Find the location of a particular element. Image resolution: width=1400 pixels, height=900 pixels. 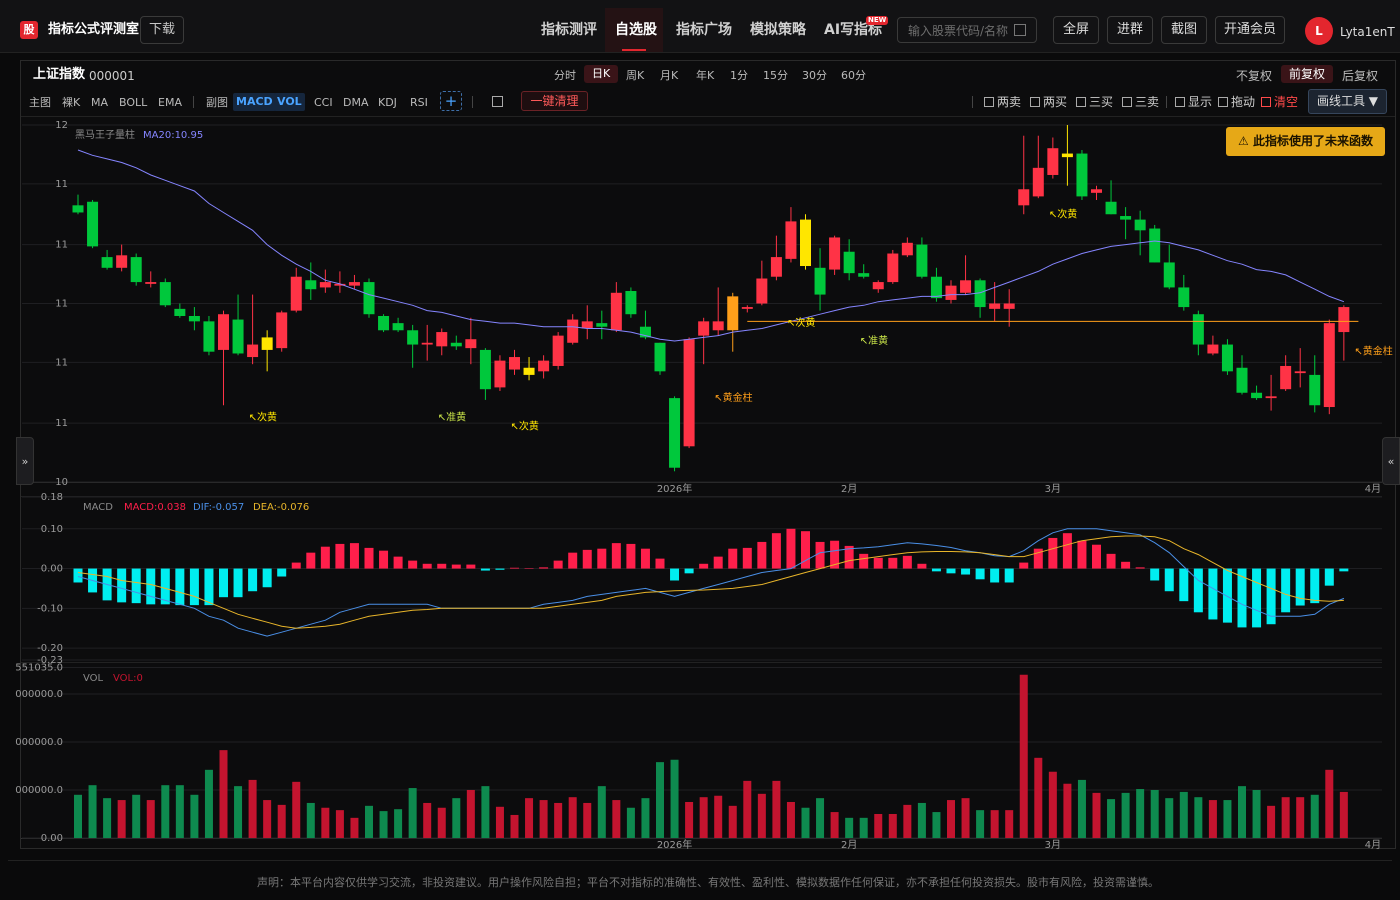

period-tab: 年K is located at coordinates (705, 75).